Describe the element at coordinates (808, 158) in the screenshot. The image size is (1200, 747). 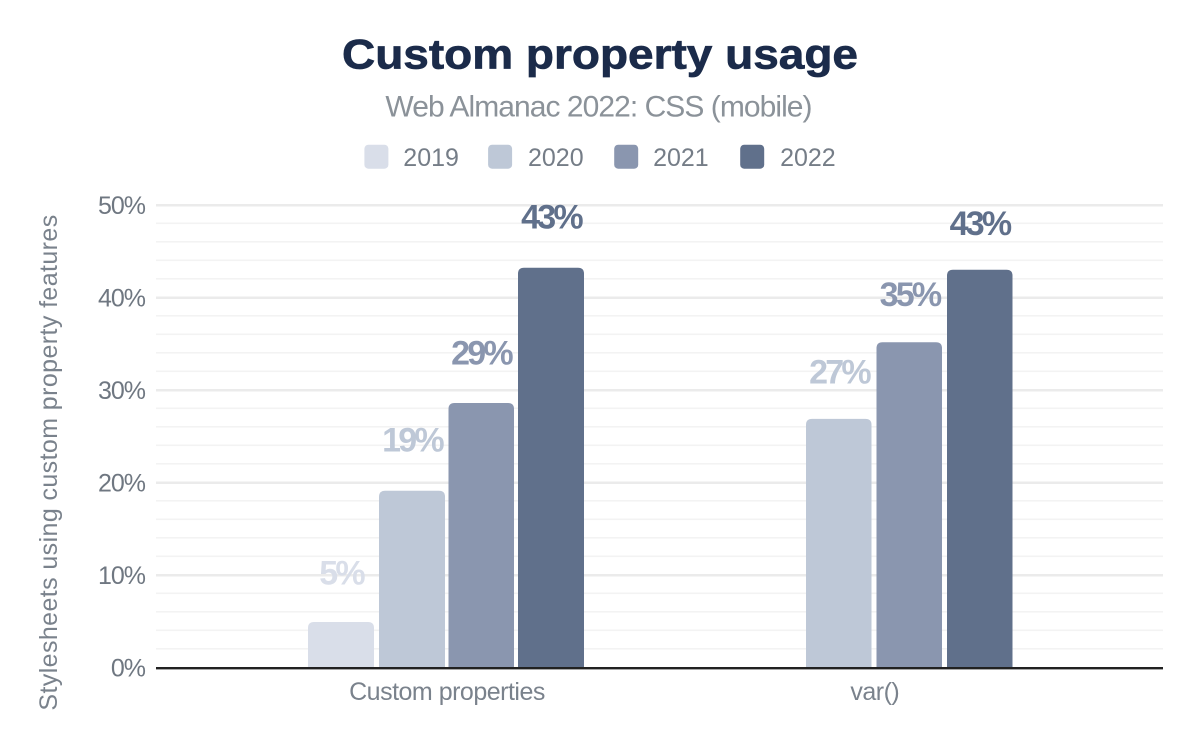
I see `svg-text: 2022` at that location.